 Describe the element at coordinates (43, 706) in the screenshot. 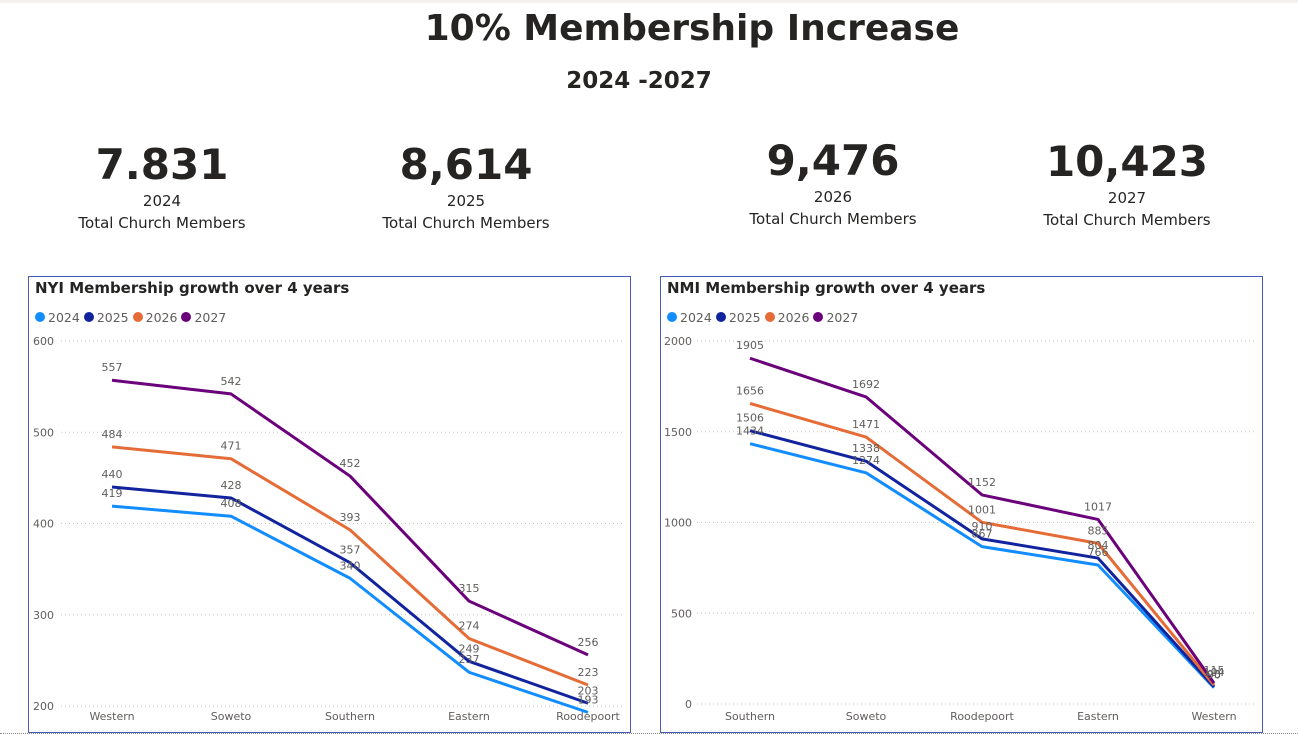

I see `y-tick-label: 200` at that location.